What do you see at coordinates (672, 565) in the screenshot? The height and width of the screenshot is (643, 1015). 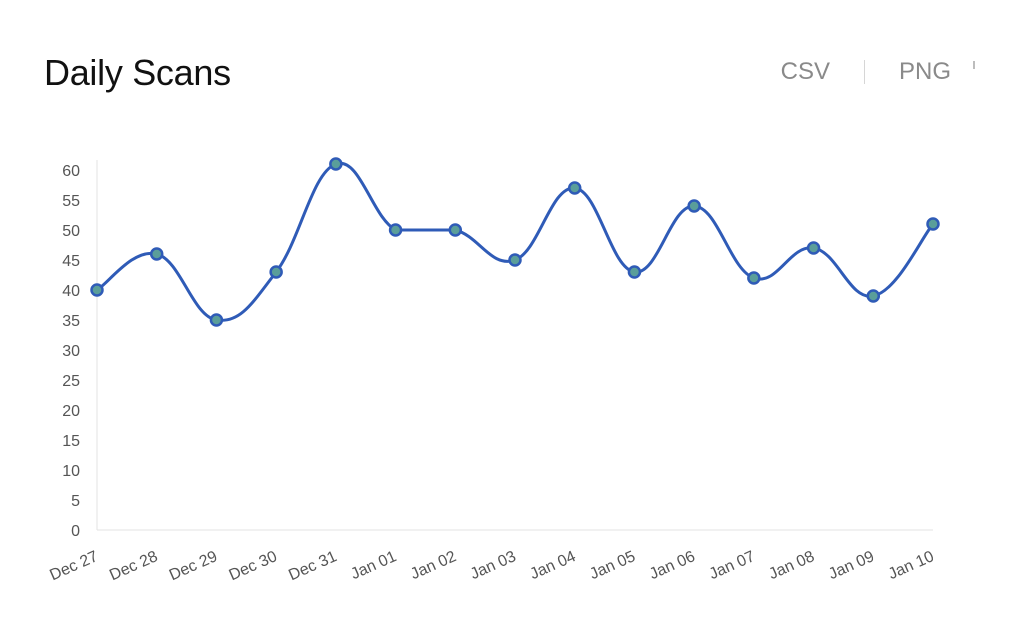 I see `x-tick-label: Jan 06` at bounding box center [672, 565].